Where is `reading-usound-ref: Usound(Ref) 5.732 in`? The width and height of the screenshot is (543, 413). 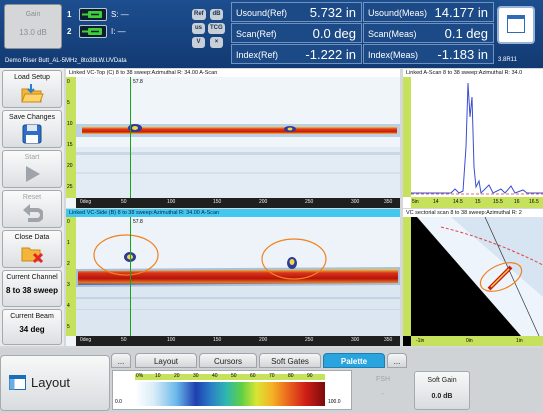
reading-usound-ref: Usound(Ref) 5.732 in is located at coordinates (296, 12).